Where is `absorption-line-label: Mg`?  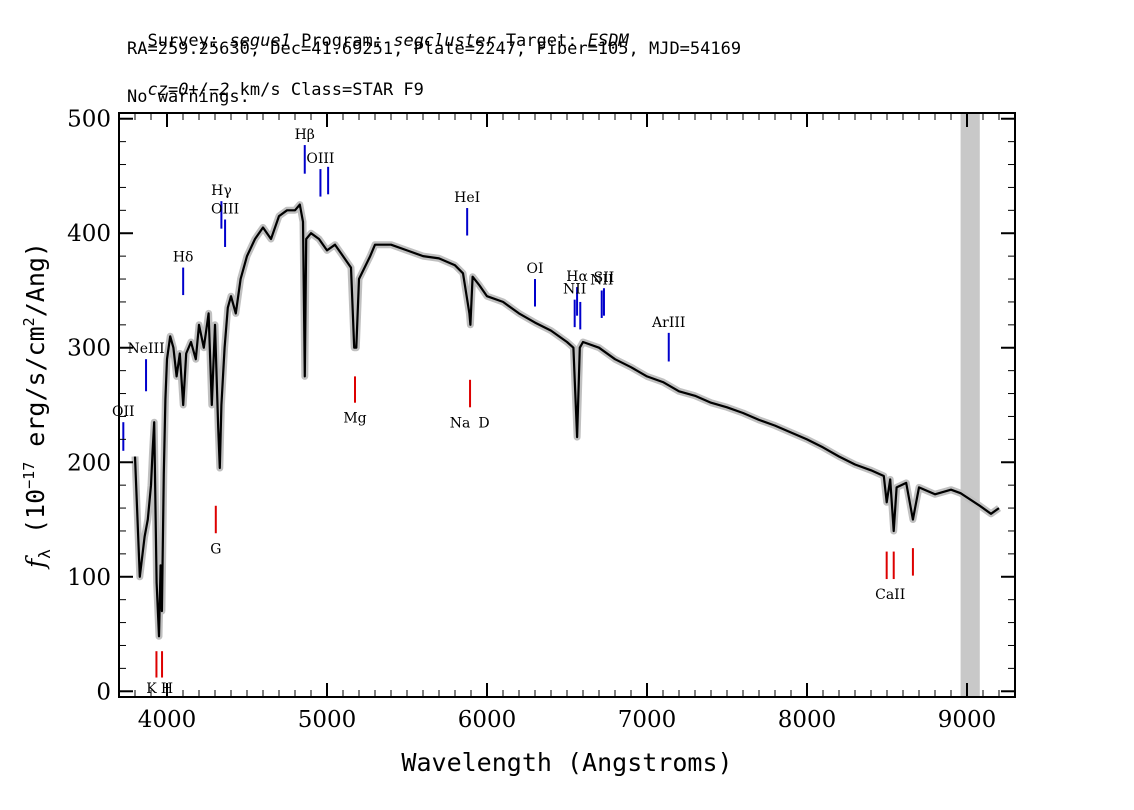
absorption-line-label: Mg is located at coordinates (354, 419).